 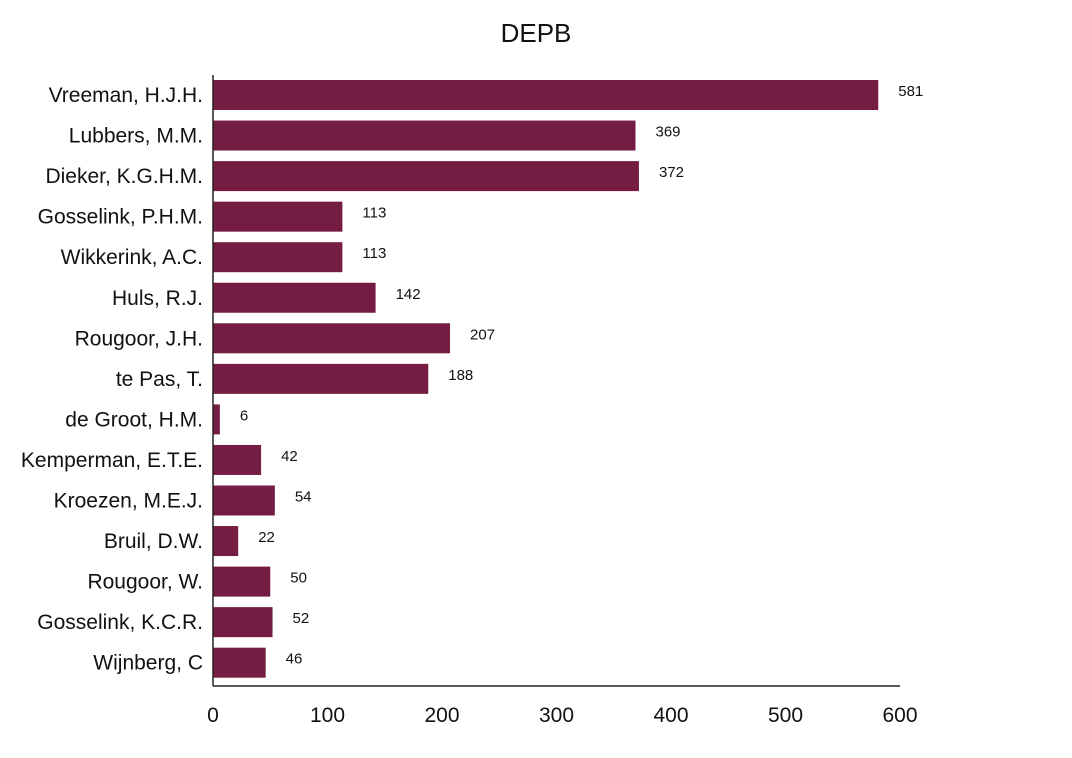 I want to click on x-tick-label-6: 600, so click(x=899, y=715).